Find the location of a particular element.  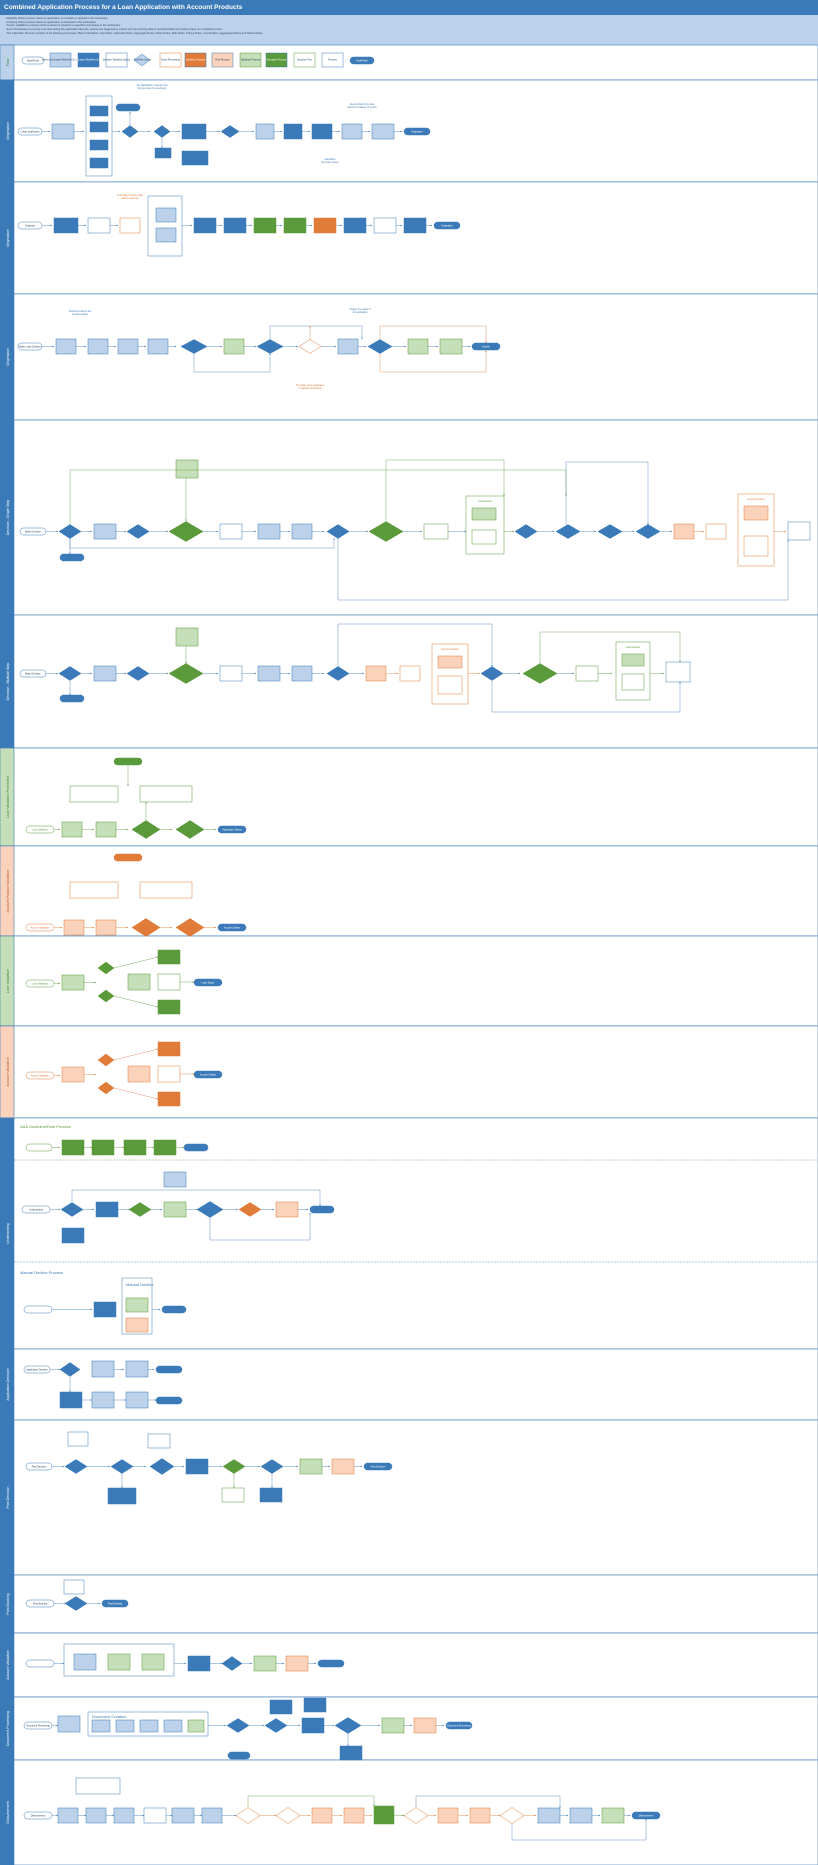

node-label: The application is saved to the is located at coordinates (152, 85).